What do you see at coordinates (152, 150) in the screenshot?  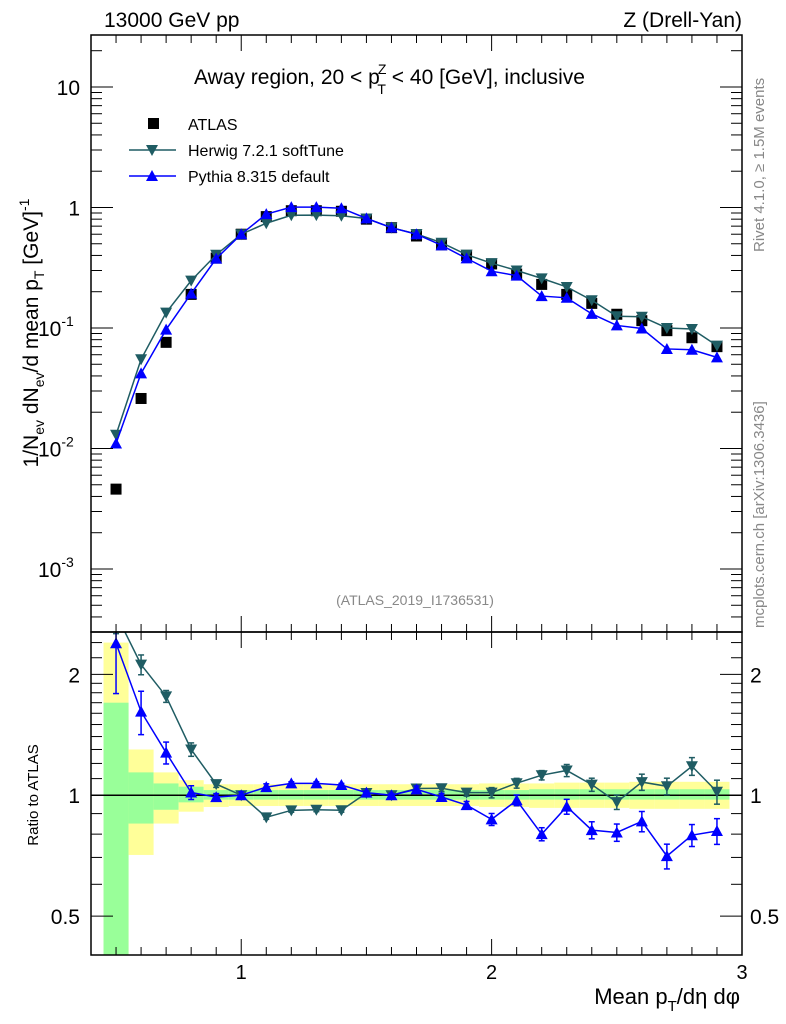 I see `legend-marker-herwig` at bounding box center [152, 150].